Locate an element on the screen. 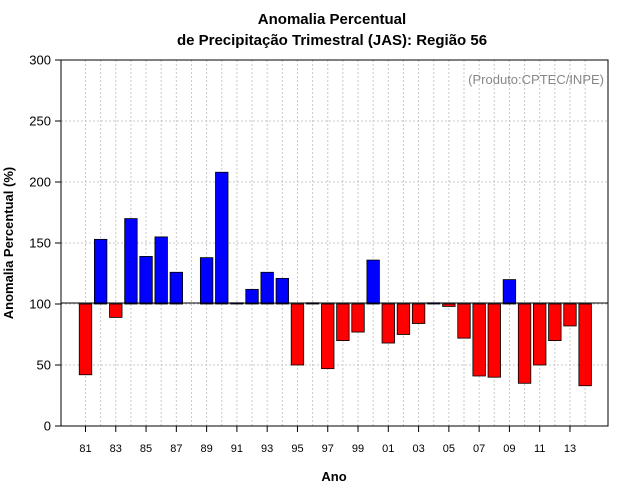 The width and height of the screenshot is (640, 500). x-tick-label-89: 89 is located at coordinates (206, 449).